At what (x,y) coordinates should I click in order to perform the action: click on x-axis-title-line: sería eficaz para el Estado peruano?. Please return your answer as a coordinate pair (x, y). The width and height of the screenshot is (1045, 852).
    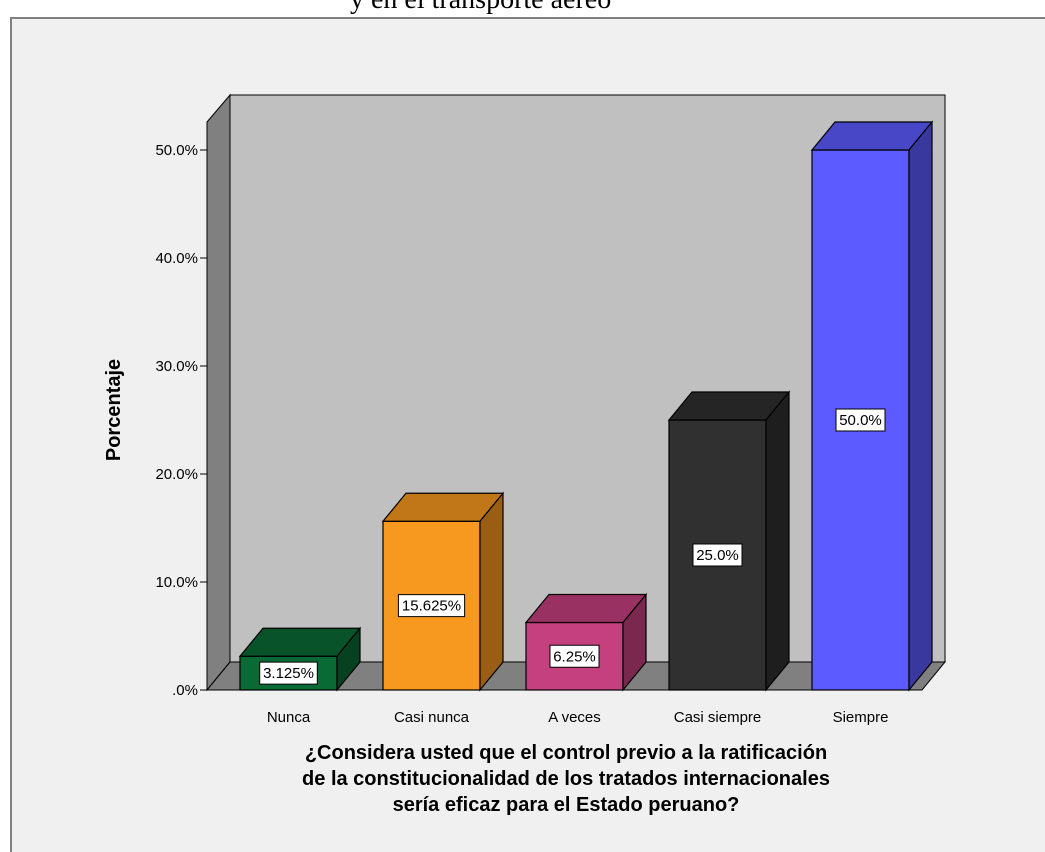
    Looking at the image, I should click on (566, 805).